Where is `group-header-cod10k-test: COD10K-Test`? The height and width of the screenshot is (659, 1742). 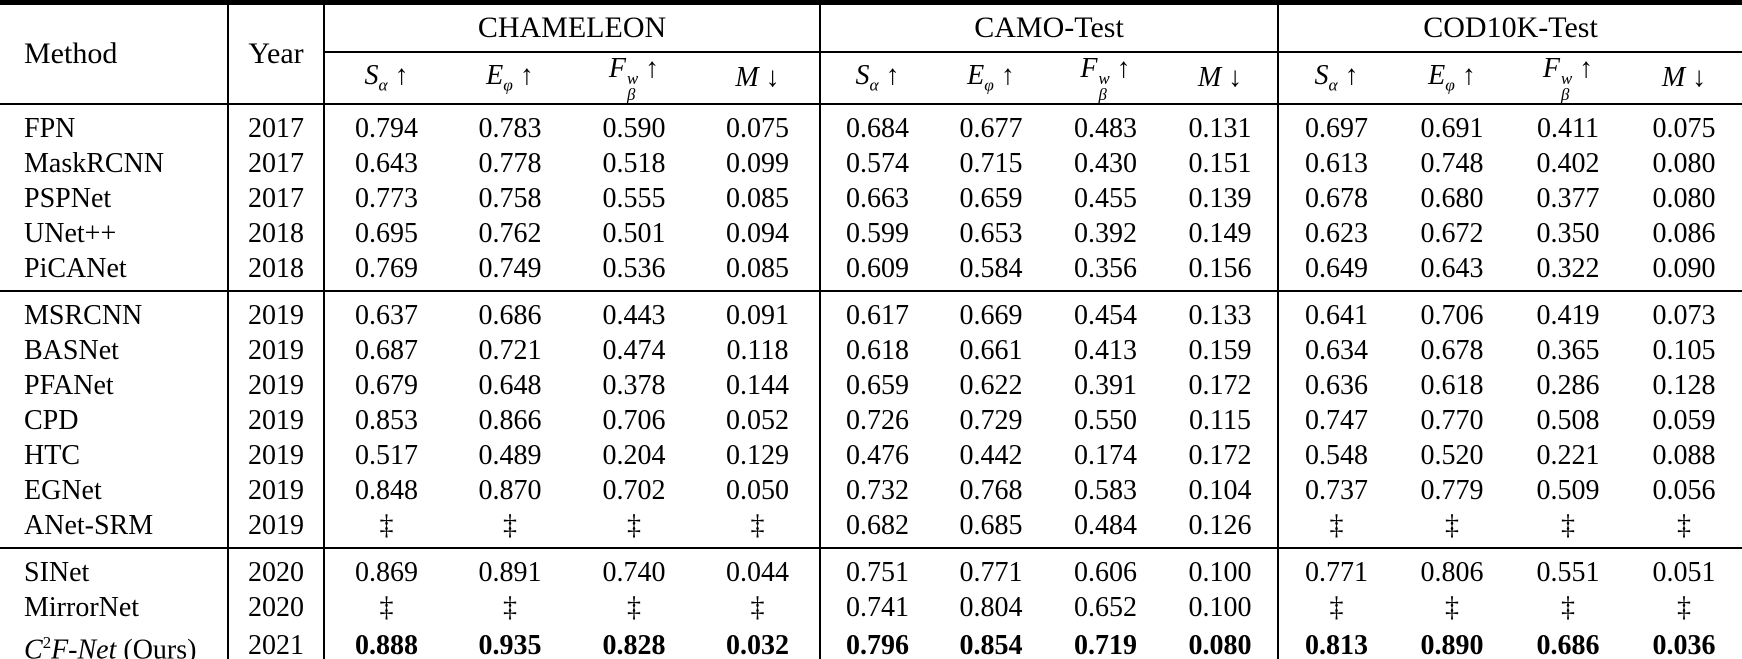
group-header-cod10k-test: COD10K-Test is located at coordinates (1509, 27).